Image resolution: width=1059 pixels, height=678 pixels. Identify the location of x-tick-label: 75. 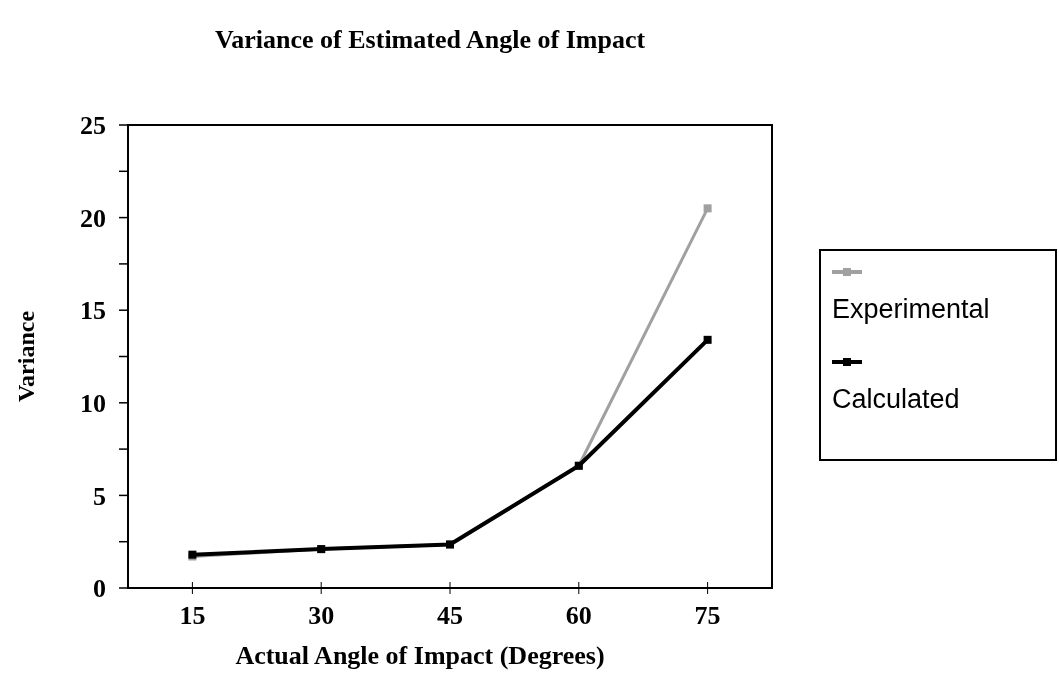
(707, 615).